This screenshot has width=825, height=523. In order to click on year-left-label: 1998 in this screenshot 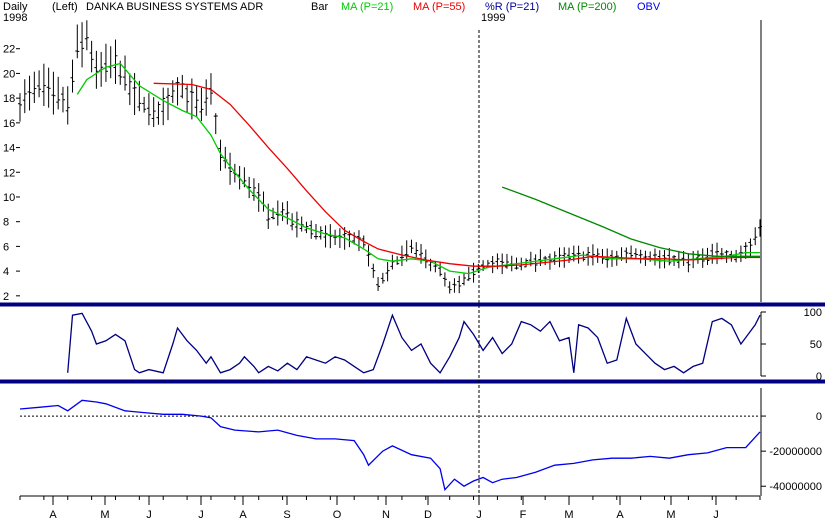, I will do `click(15, 18)`.